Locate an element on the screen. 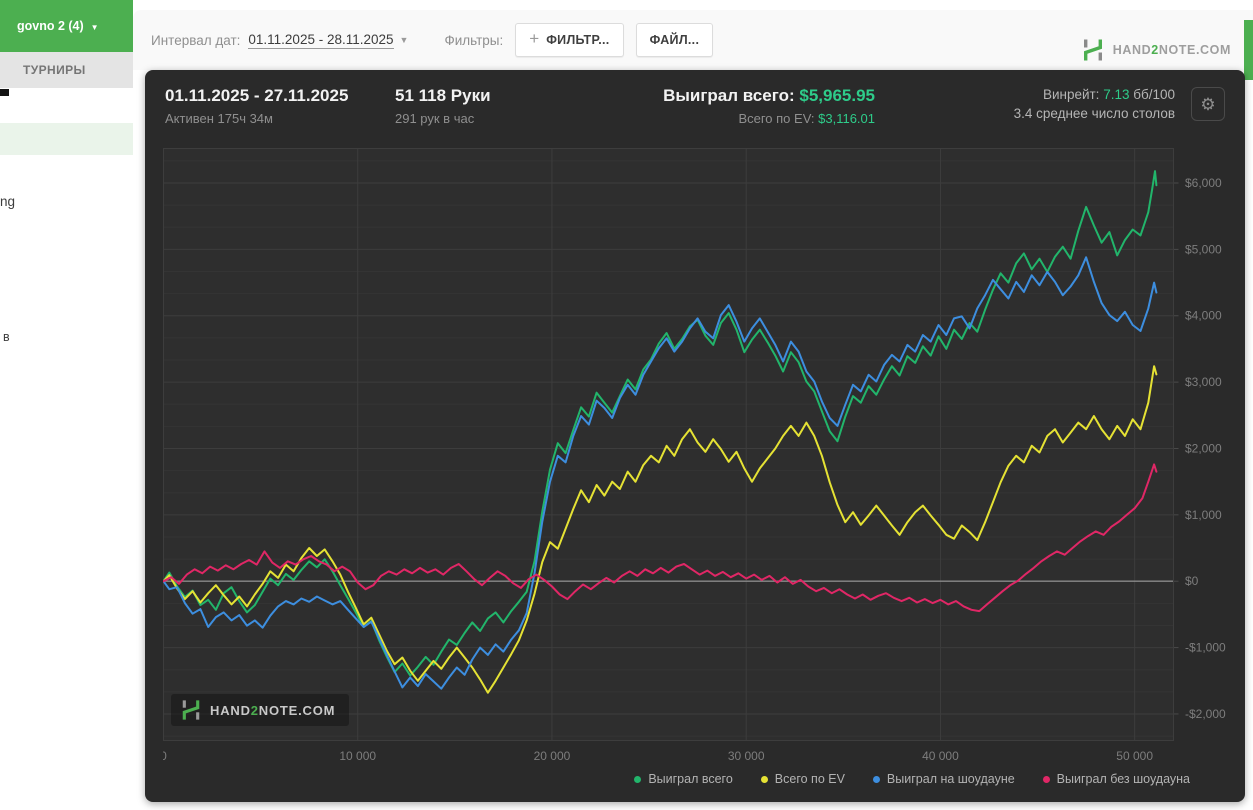 The height and width of the screenshot is (810, 1253). legend-item-1: Выиграл всего is located at coordinates (683, 779).